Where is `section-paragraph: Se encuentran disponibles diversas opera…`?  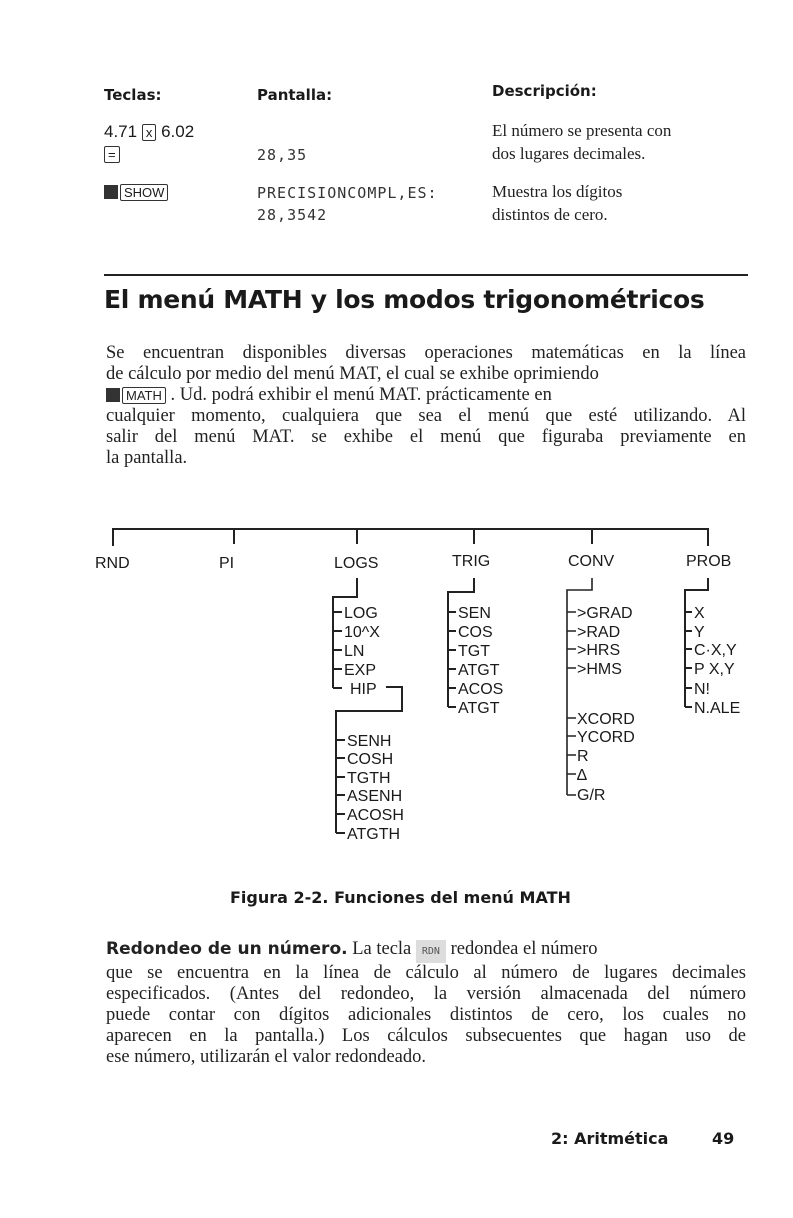
section-paragraph: Se encuentran disponibles diversas opera… is located at coordinates (426, 406).